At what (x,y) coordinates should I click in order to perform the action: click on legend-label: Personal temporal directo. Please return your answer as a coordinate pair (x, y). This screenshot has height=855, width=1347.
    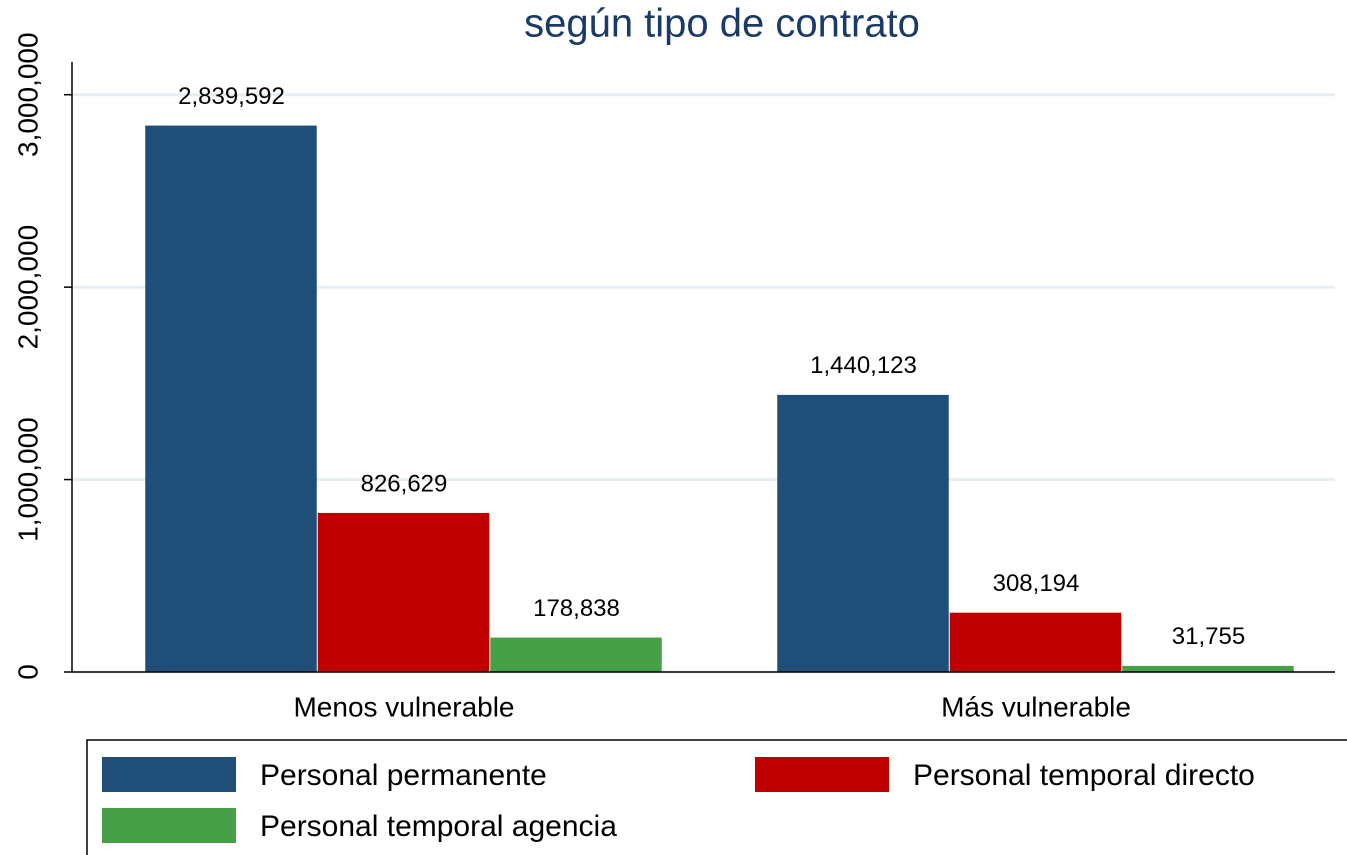
    Looking at the image, I should click on (1084, 775).